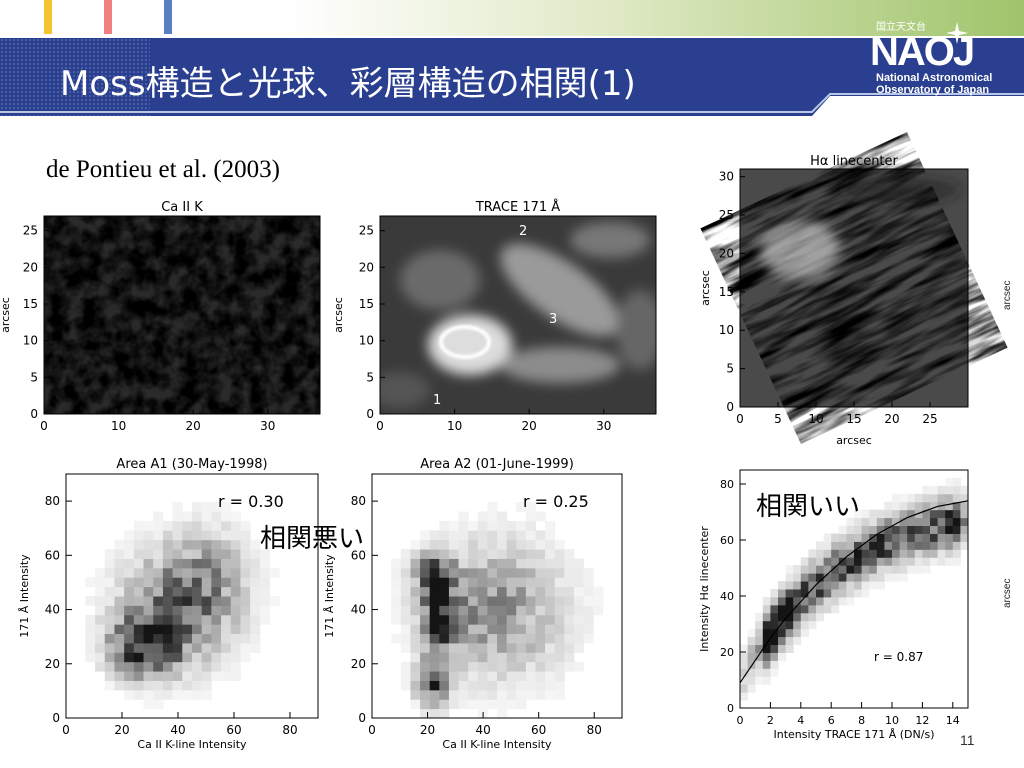 The image size is (1024, 768). What do you see at coordinates (312, 539) in the screenshot?
I see `bad-correlation-label: 相関悪い` at bounding box center [312, 539].